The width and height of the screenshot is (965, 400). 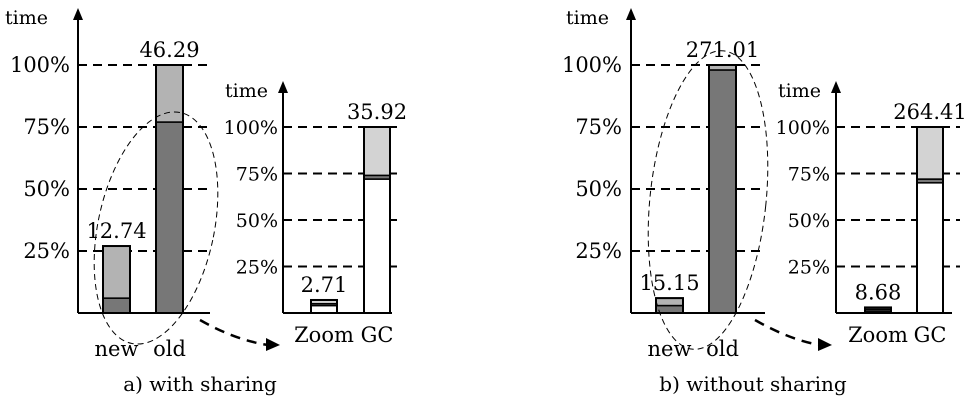 What do you see at coordinates (929, 112) in the screenshot?
I see `bar-total-label: 264.41` at bounding box center [929, 112].